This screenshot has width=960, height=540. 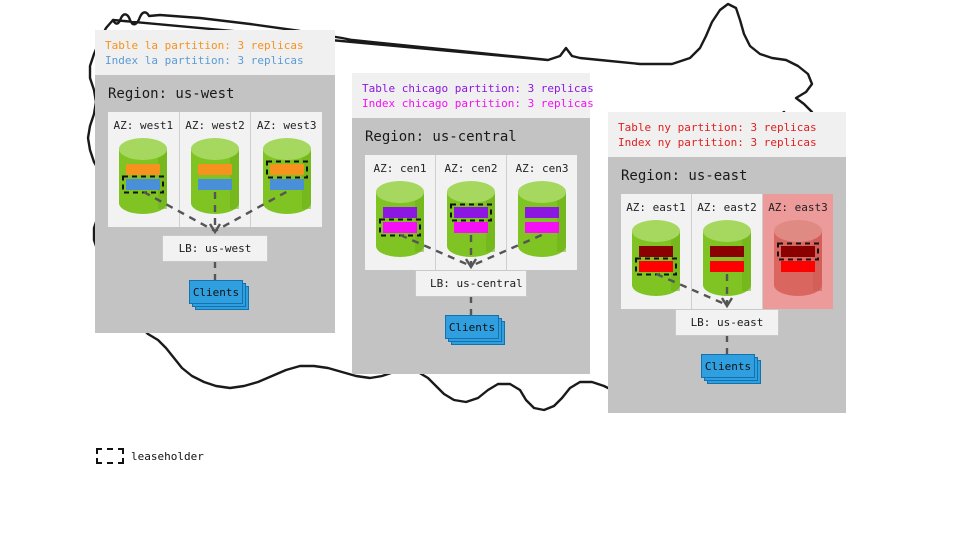 I want to click on az-label: AZ: east3, so click(x=798, y=207).